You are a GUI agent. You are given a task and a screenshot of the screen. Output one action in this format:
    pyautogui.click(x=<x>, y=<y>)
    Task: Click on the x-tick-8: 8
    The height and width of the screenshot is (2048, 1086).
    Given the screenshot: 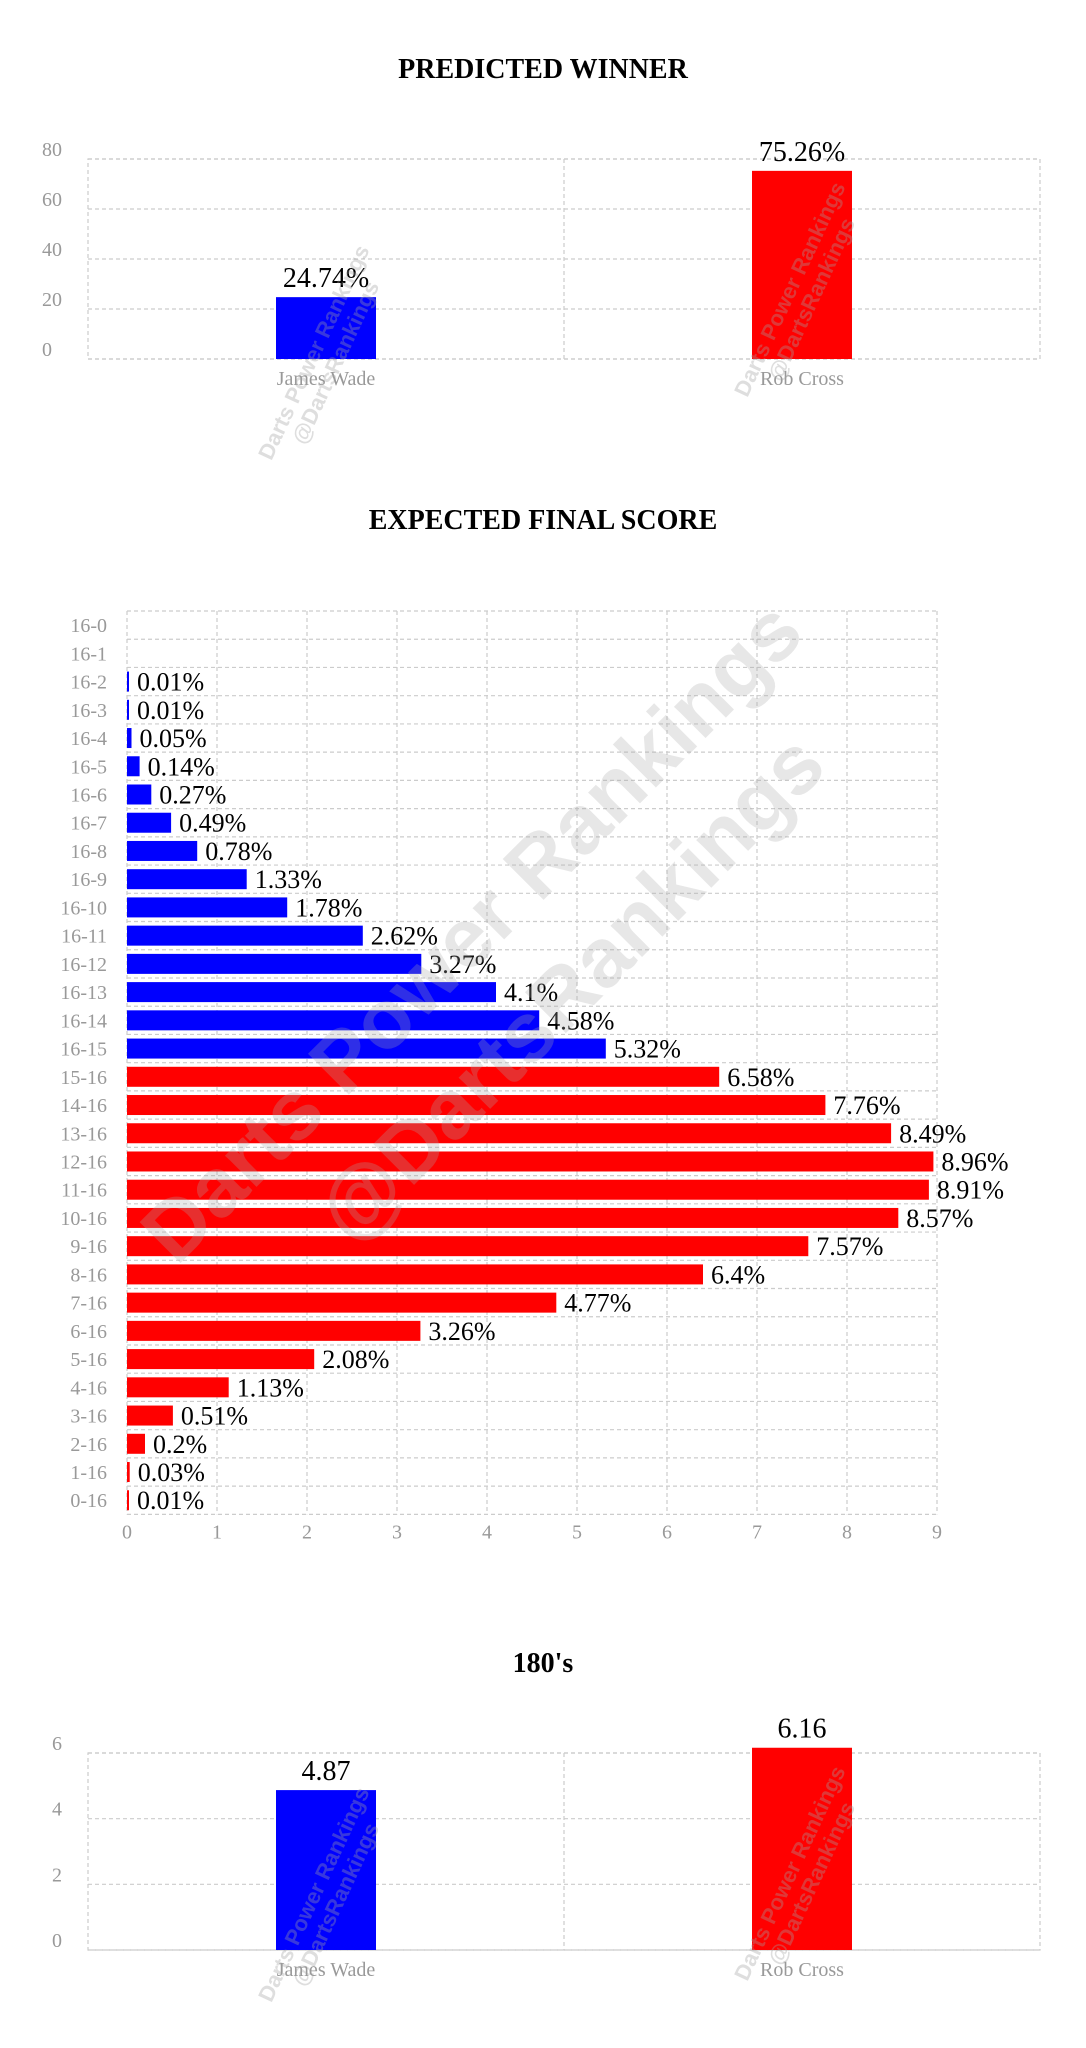 What is the action you would take?
    pyautogui.click(x=847, y=1532)
    